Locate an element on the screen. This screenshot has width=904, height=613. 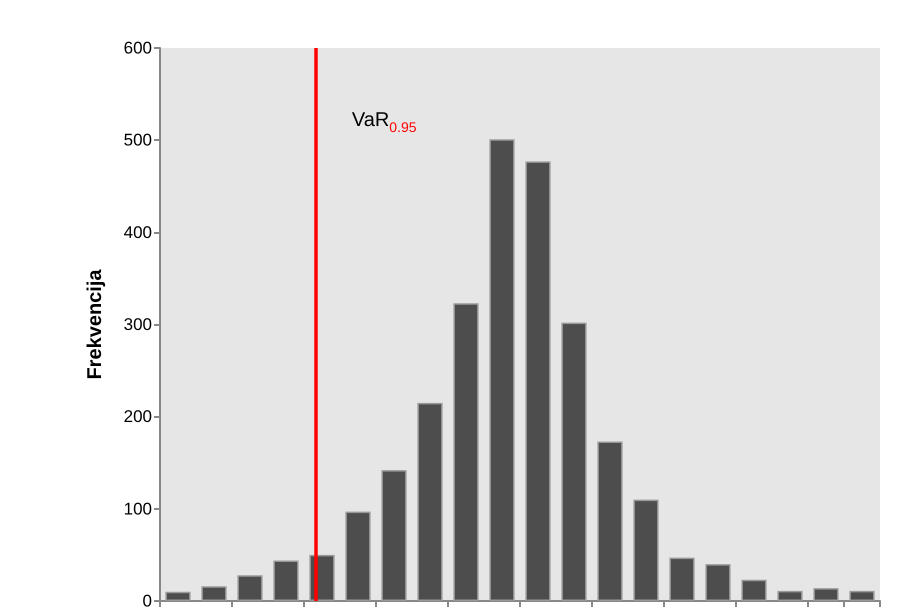
y-tick-label: 200 is located at coordinates (138, 416).